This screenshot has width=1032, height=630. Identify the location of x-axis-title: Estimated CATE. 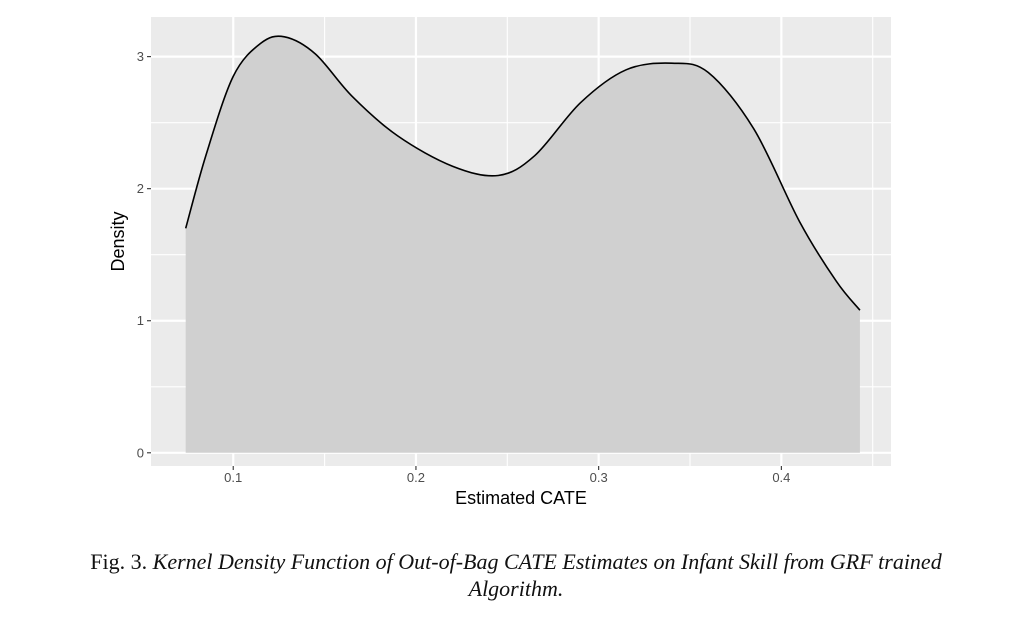
(521, 498).